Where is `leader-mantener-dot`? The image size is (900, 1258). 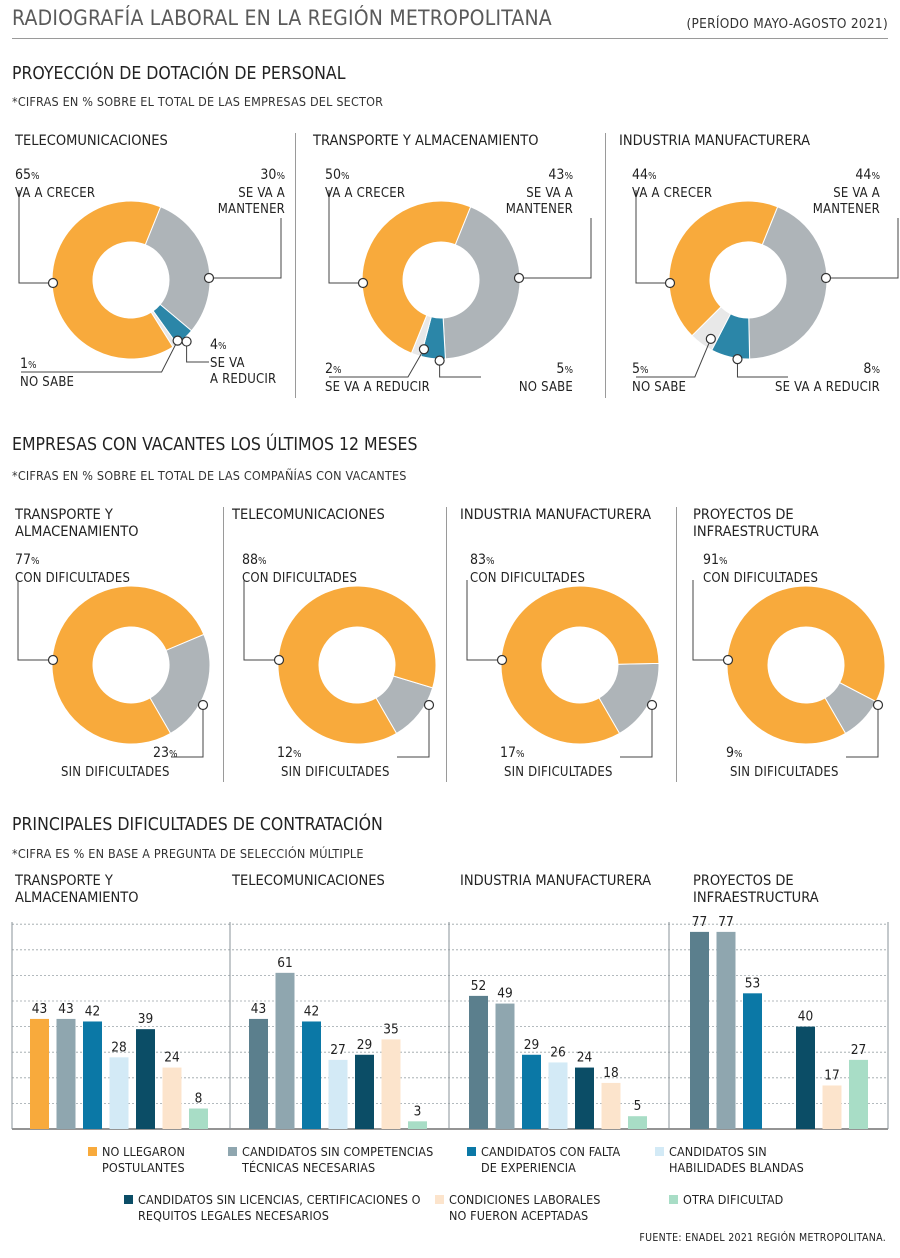
leader-mantener-dot is located at coordinates (209, 278).